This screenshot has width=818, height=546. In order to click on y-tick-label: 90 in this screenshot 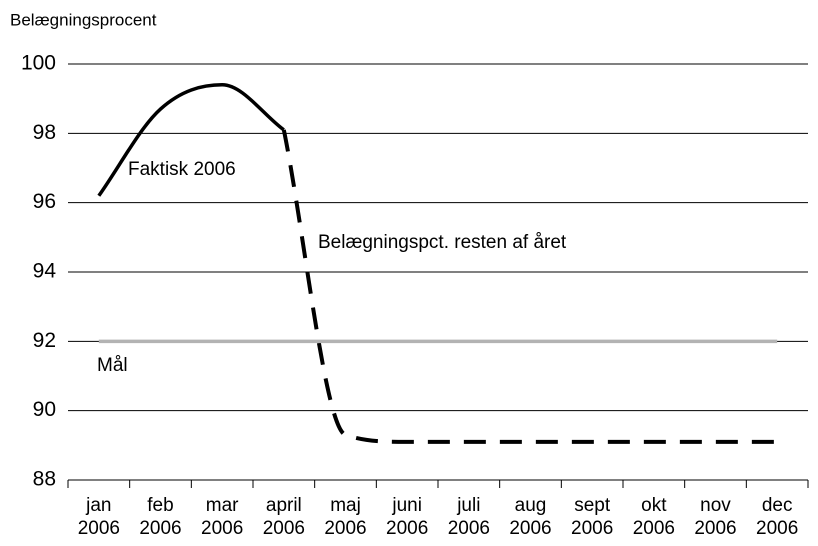, I will do `click(44, 409)`.